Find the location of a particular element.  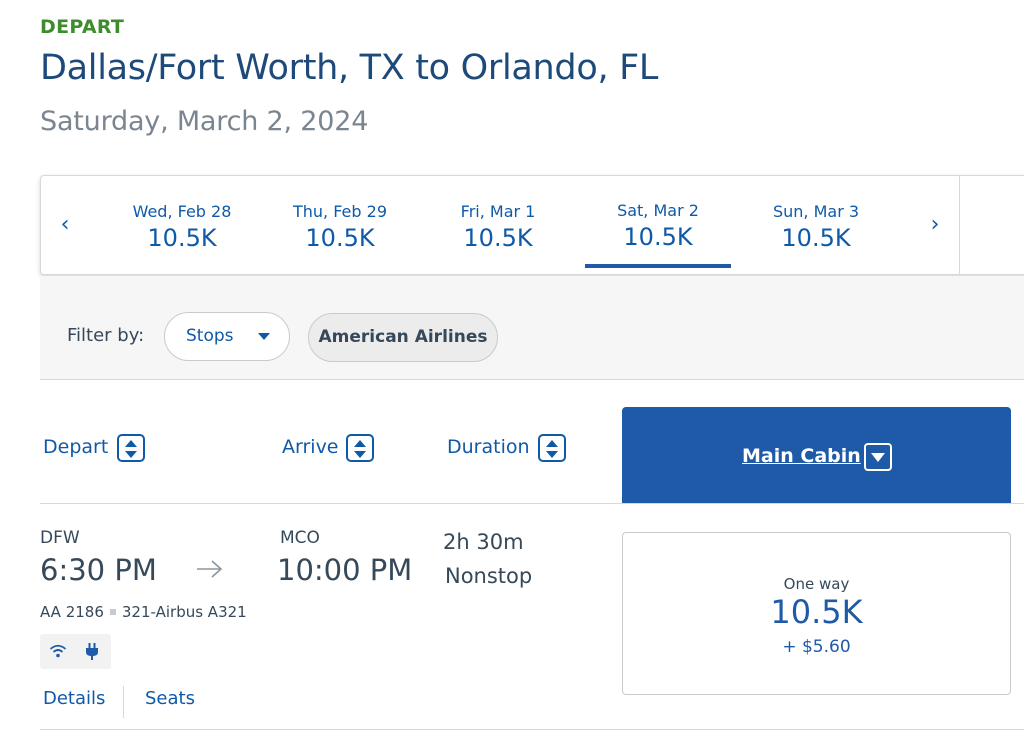

chevron-down-icon is located at coordinates (264, 336).